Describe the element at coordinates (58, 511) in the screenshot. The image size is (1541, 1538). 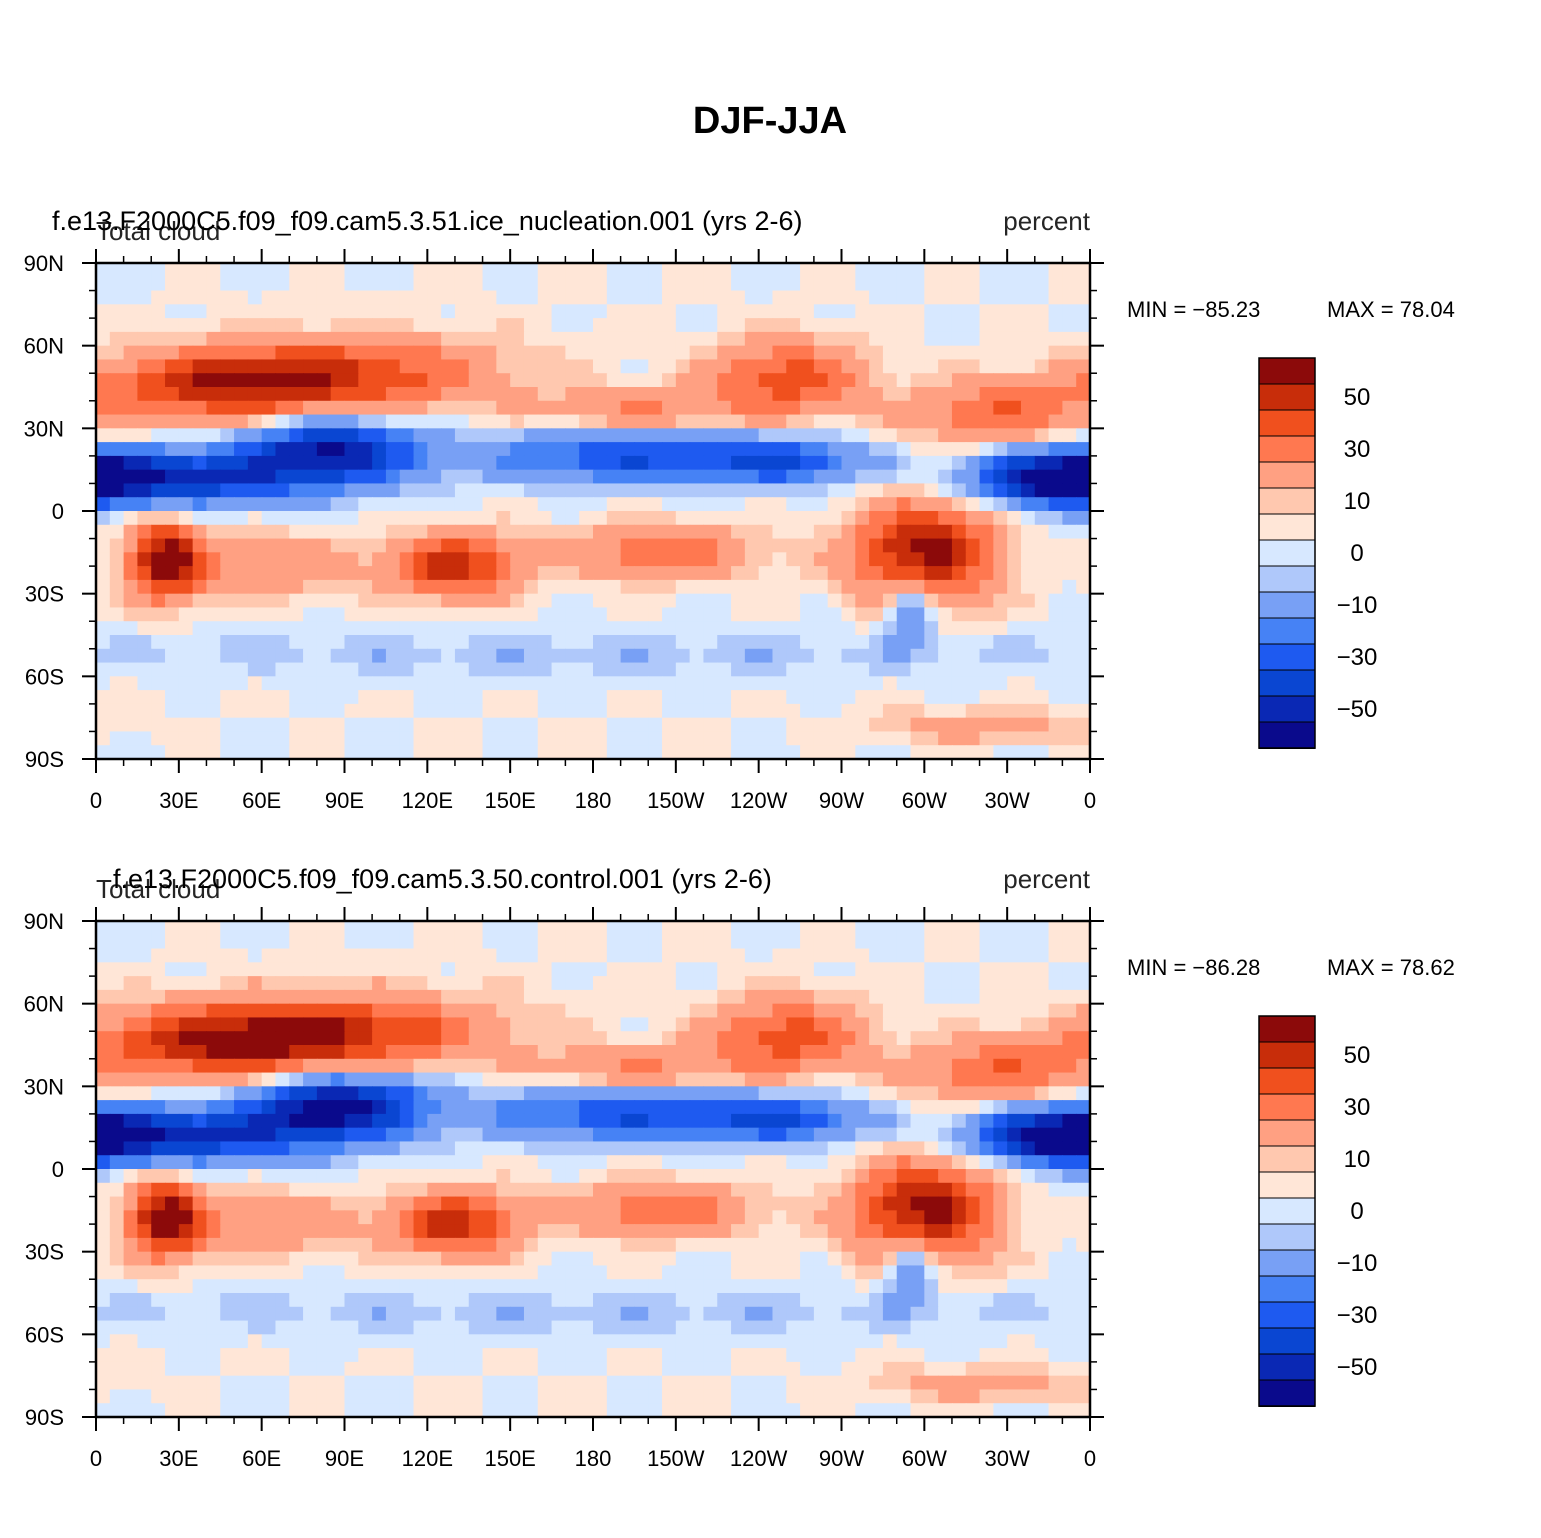
I see `y-tick-label: 0` at that location.